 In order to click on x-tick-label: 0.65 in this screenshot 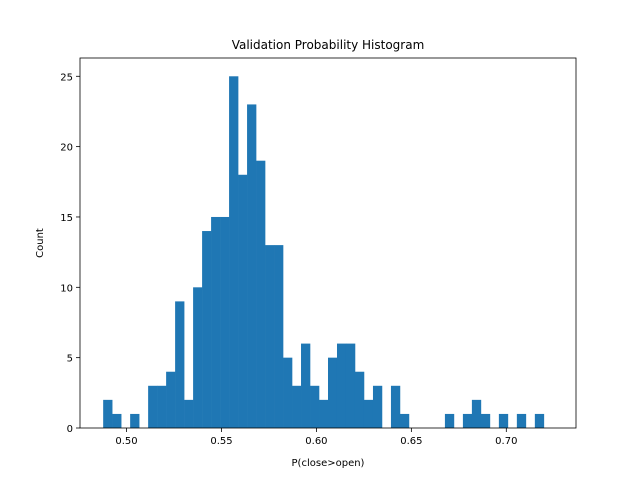, I will do `click(411, 441)`.